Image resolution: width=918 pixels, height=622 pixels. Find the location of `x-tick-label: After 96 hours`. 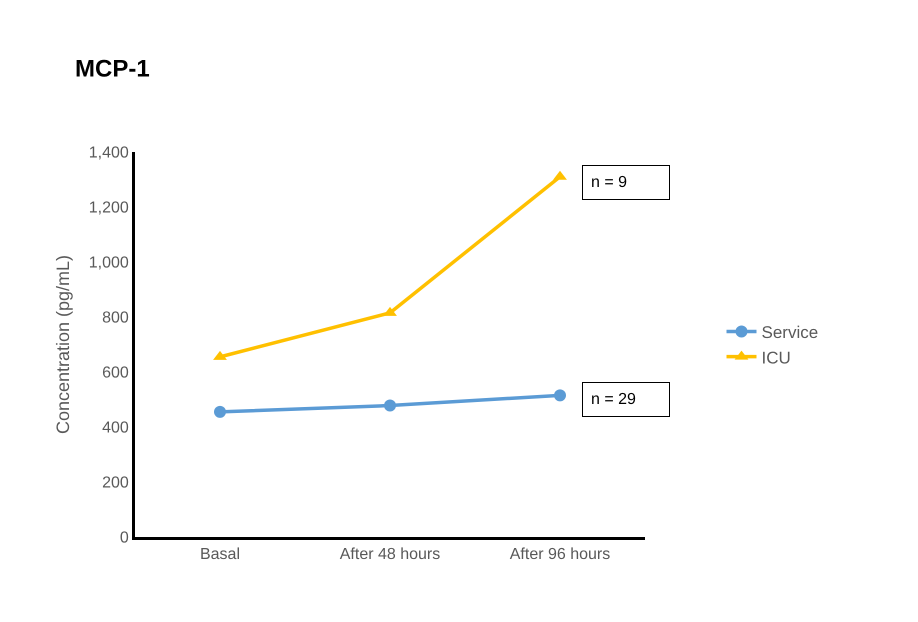

x-tick-label: After 96 hours is located at coordinates (560, 555).